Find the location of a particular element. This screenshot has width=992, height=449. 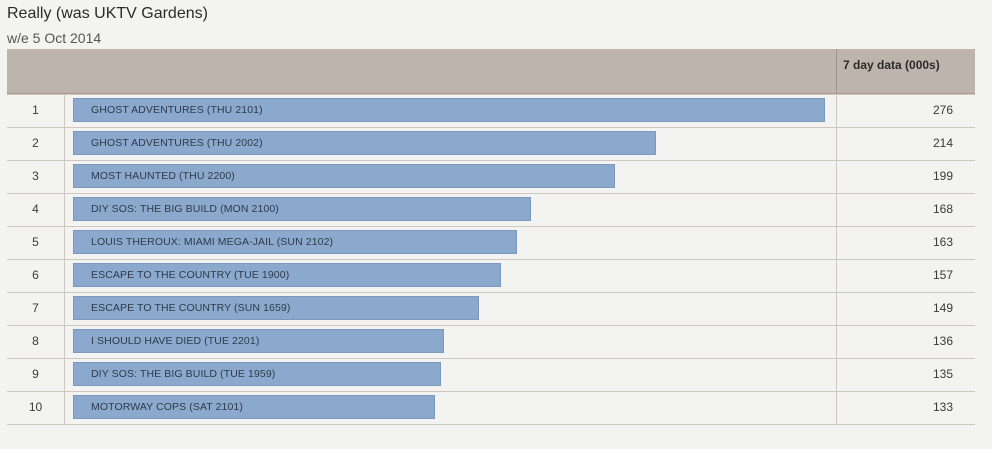

table-row: 7 ESCAPE TO THE COUNTRY (SUN 1659) 149 is located at coordinates (491, 309).